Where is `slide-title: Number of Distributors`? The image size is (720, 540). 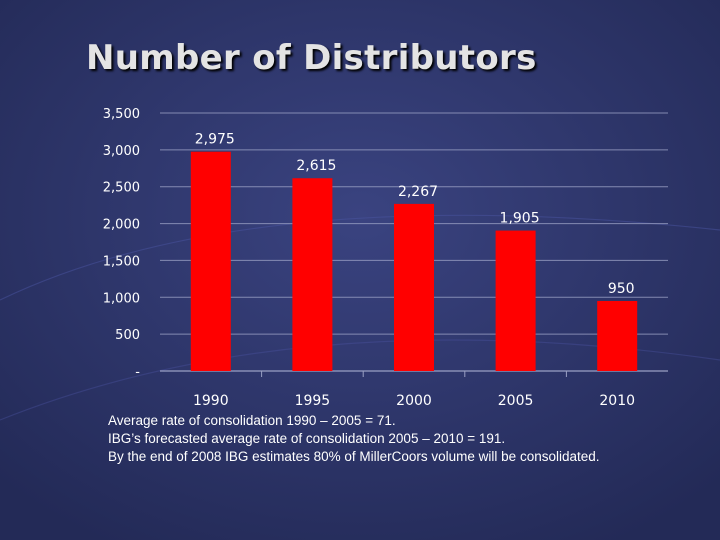 slide-title: Number of Distributors is located at coordinates (311, 58).